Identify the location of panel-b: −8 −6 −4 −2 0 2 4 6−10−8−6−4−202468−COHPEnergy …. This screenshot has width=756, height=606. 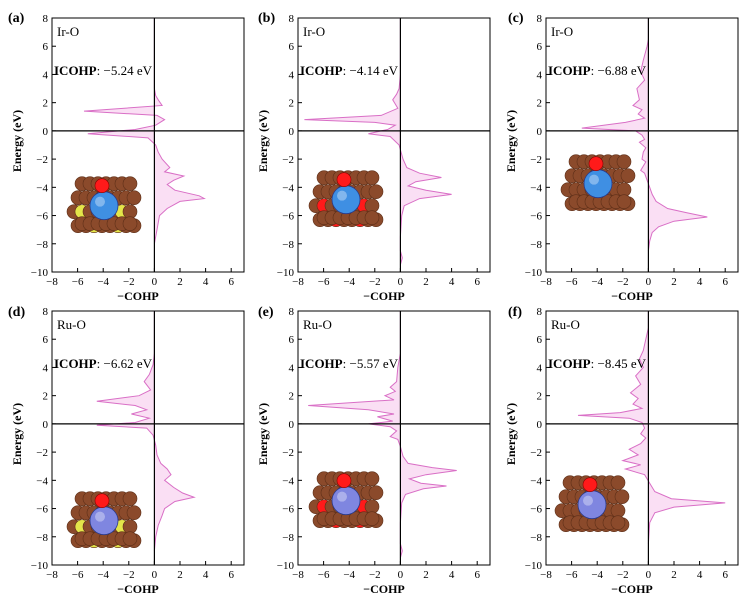
(373, 157).